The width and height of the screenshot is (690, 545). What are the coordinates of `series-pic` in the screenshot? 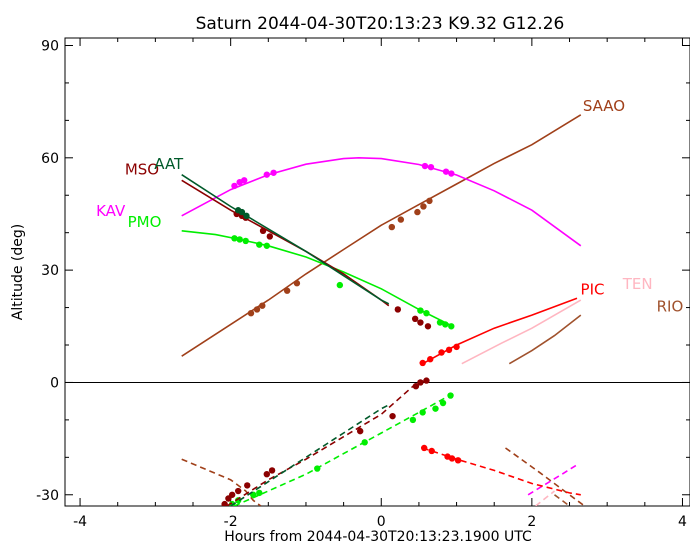 It's located at (498, 332).